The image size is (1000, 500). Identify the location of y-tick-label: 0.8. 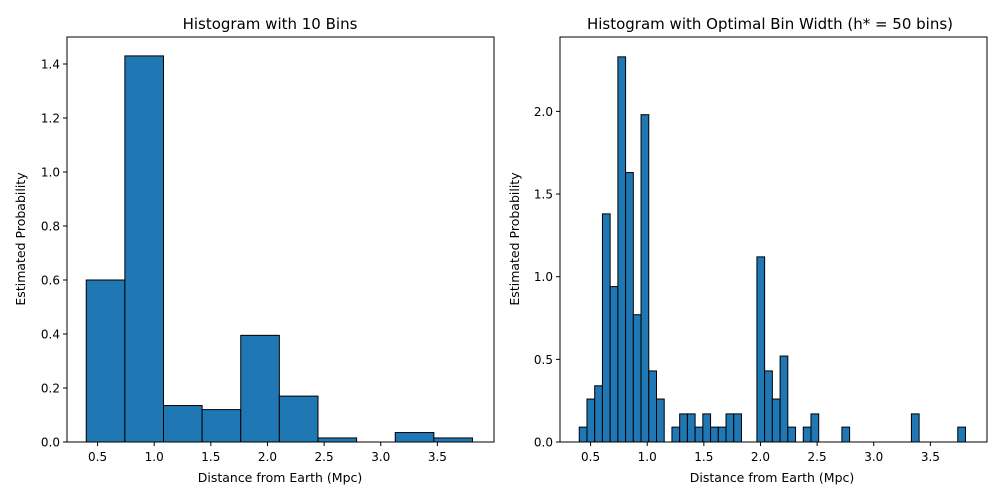
(50, 227).